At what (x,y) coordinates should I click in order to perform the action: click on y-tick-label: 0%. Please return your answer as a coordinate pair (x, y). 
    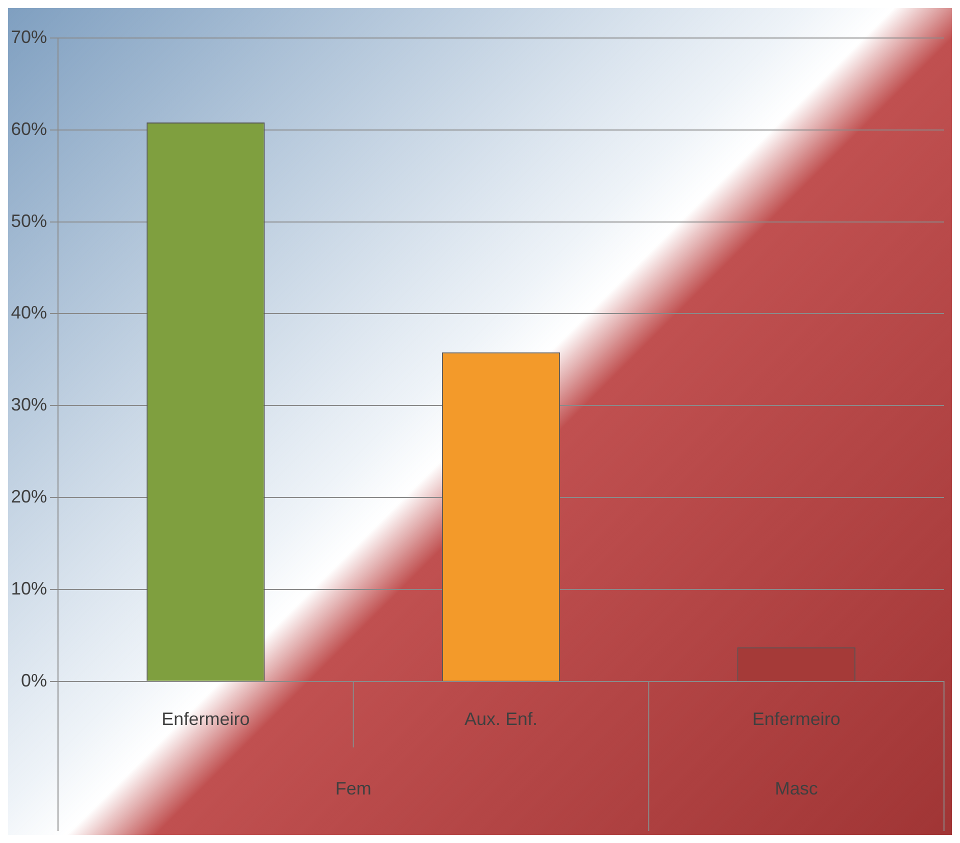
    Looking at the image, I should click on (34, 680).